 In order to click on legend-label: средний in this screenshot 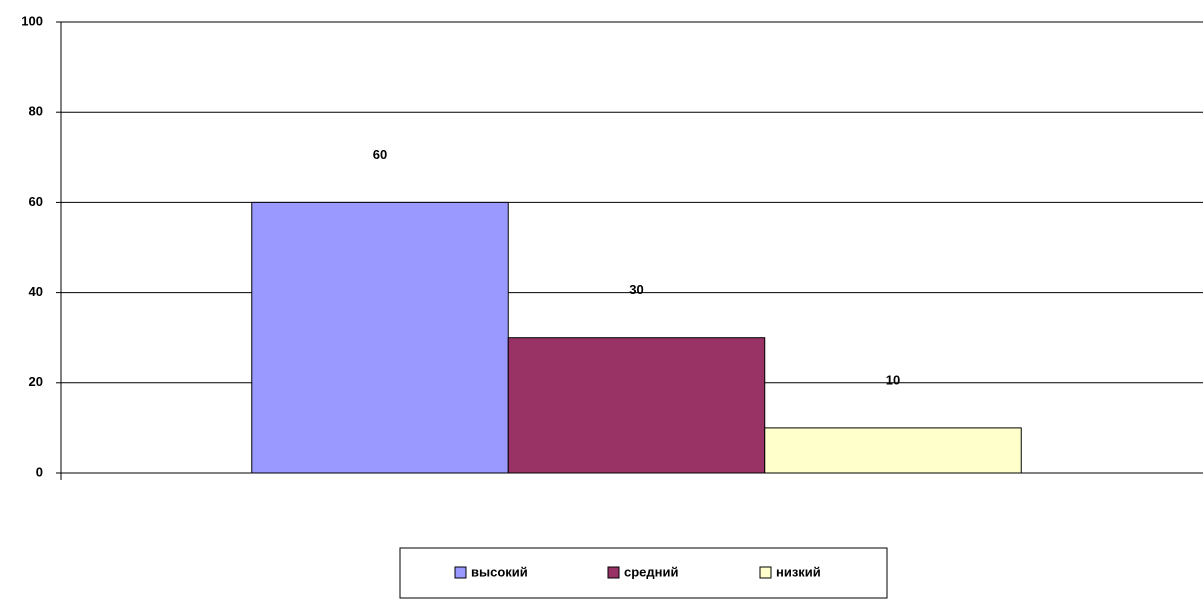, I will do `click(651, 571)`.